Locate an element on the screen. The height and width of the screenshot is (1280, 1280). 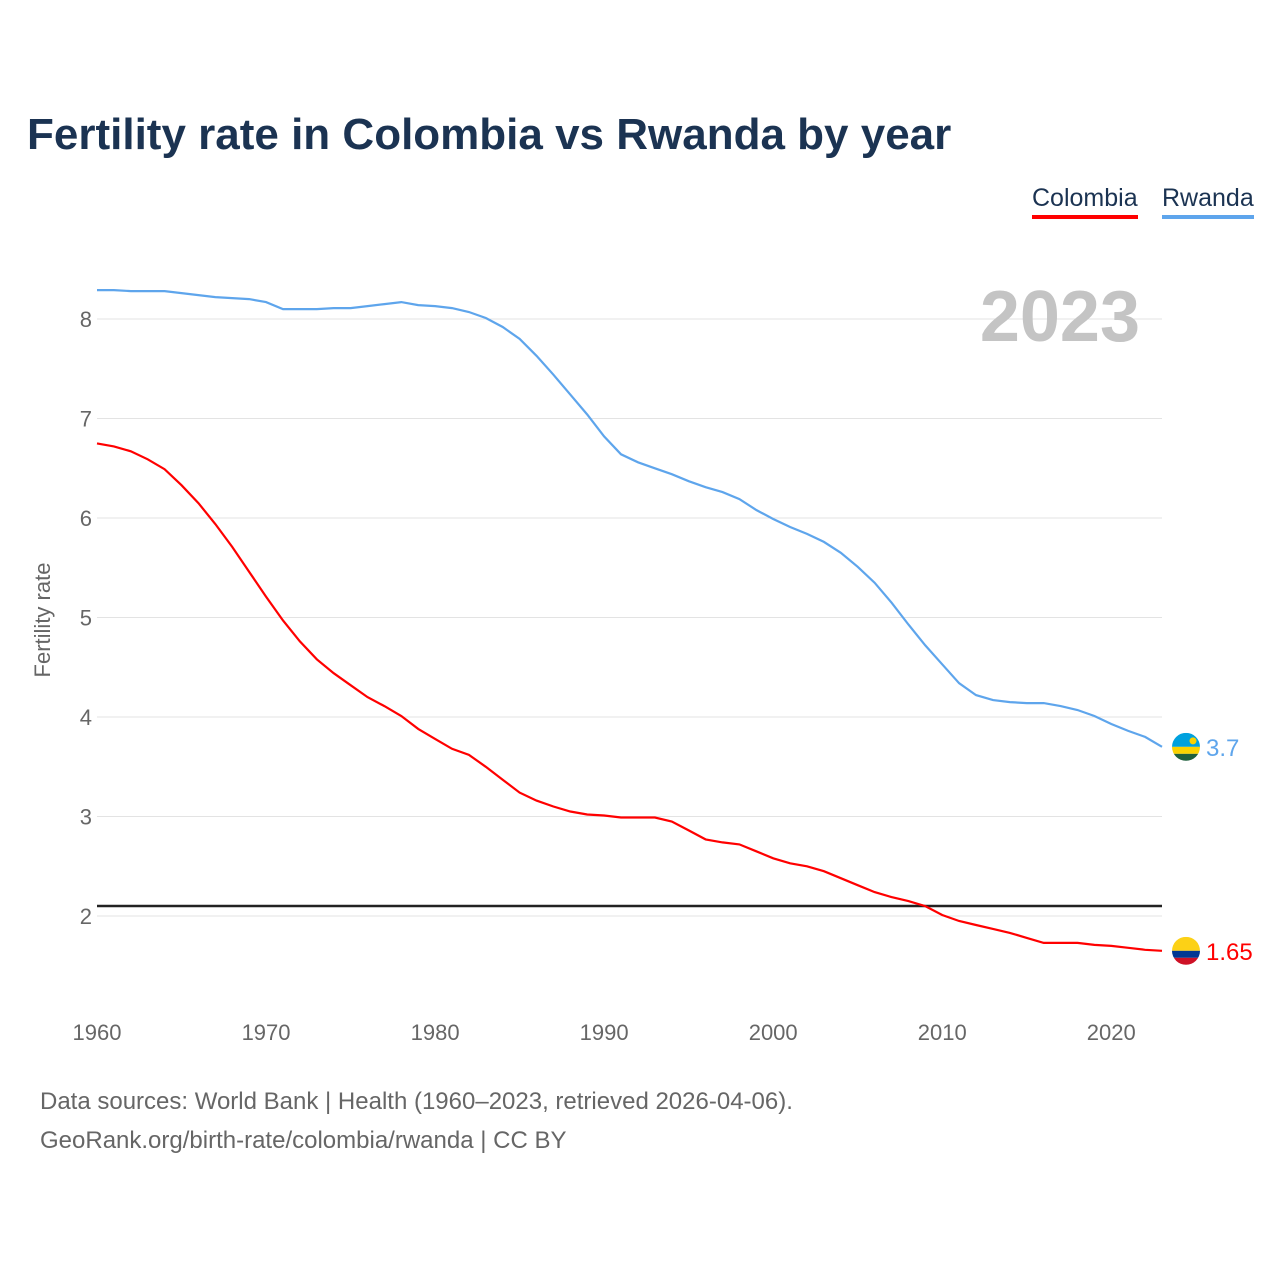
legend-colombia: Colombia is located at coordinates (1085, 201).